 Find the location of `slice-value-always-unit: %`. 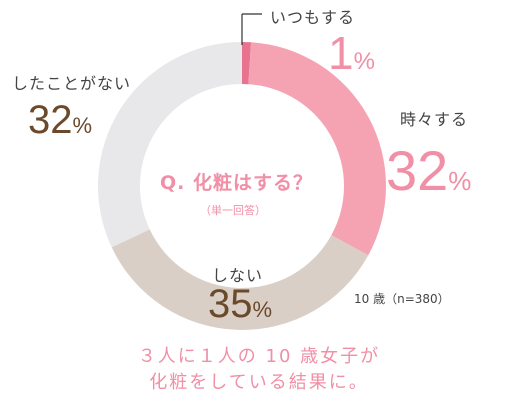

slice-value-always-unit: % is located at coordinates (364, 61).